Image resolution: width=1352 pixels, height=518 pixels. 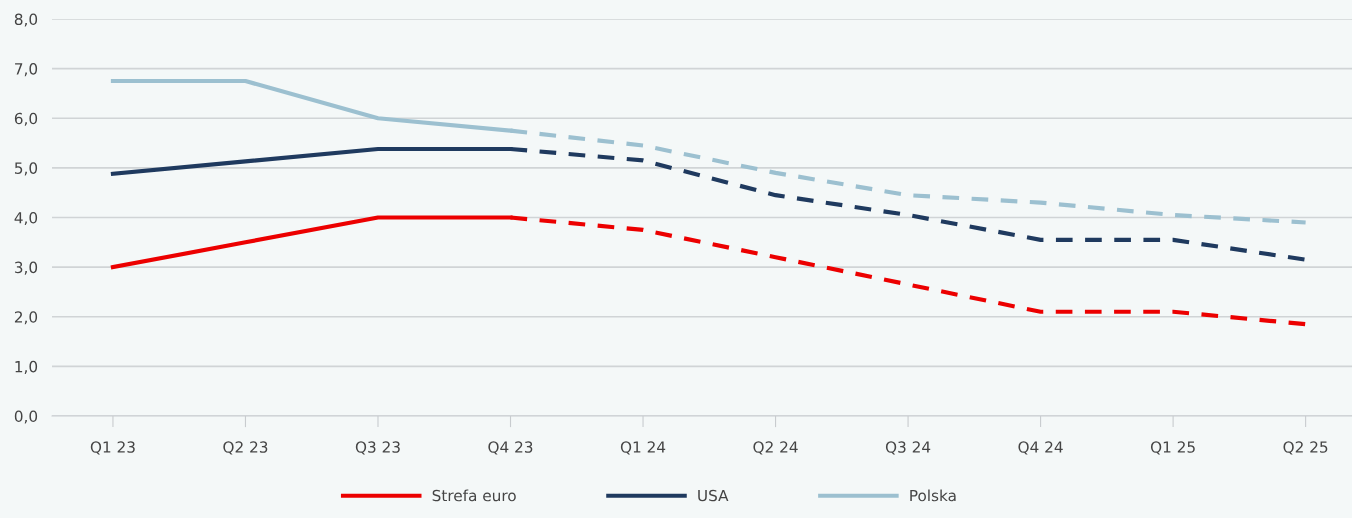 I want to click on x-tick-label: Q2 25, so click(x=1305, y=448).